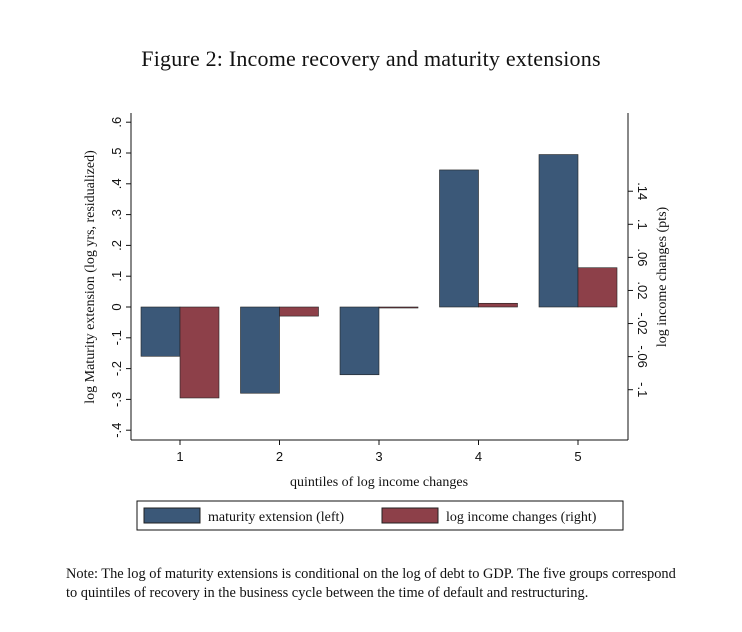 The image size is (742, 632). What do you see at coordinates (662, 276) in the screenshot?
I see `y-axis-title-right: log income changes (pts)` at bounding box center [662, 276].